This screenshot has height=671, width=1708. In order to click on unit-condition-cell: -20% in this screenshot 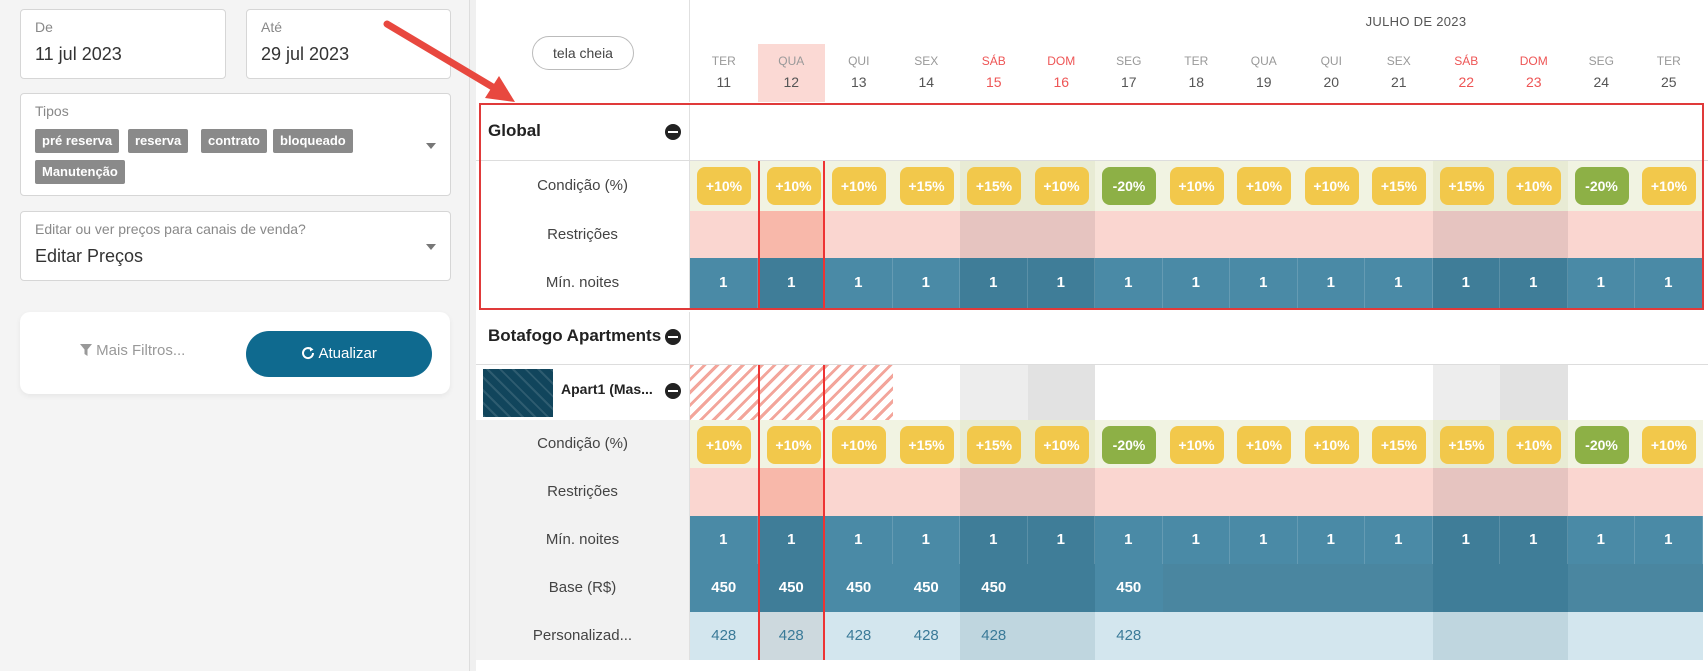, I will do `click(1601, 444)`.